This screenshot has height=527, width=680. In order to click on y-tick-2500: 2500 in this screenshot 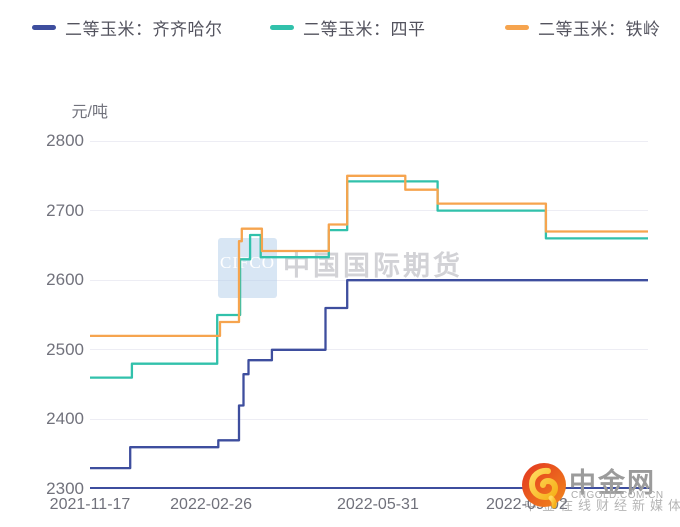, I will do `click(65, 349)`.